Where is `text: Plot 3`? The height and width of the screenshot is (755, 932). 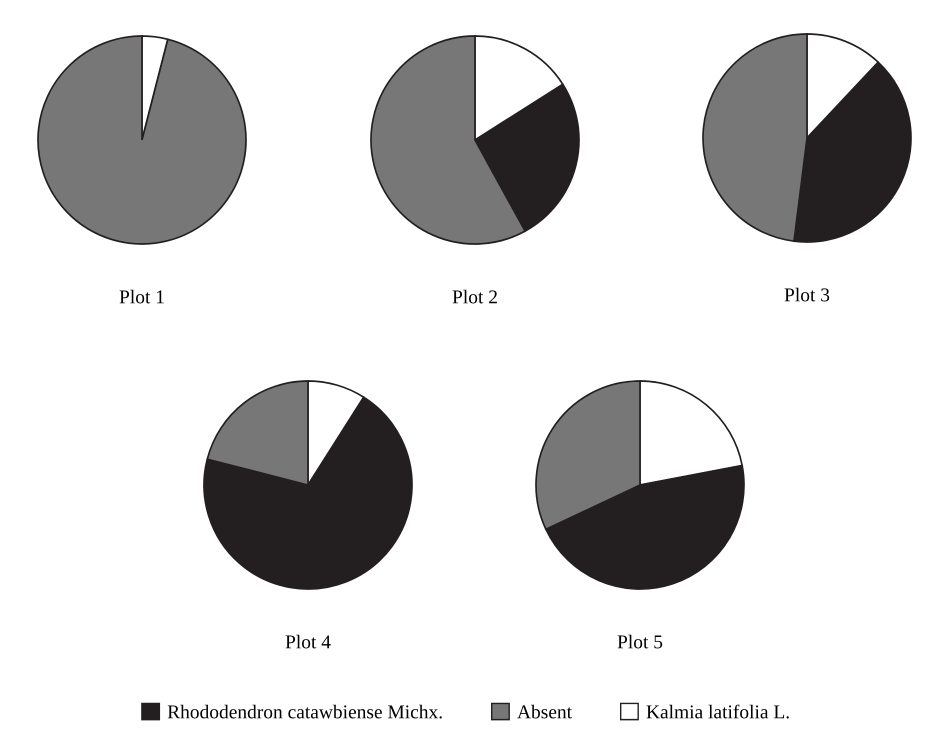 text: Plot 3 is located at coordinates (807, 295).